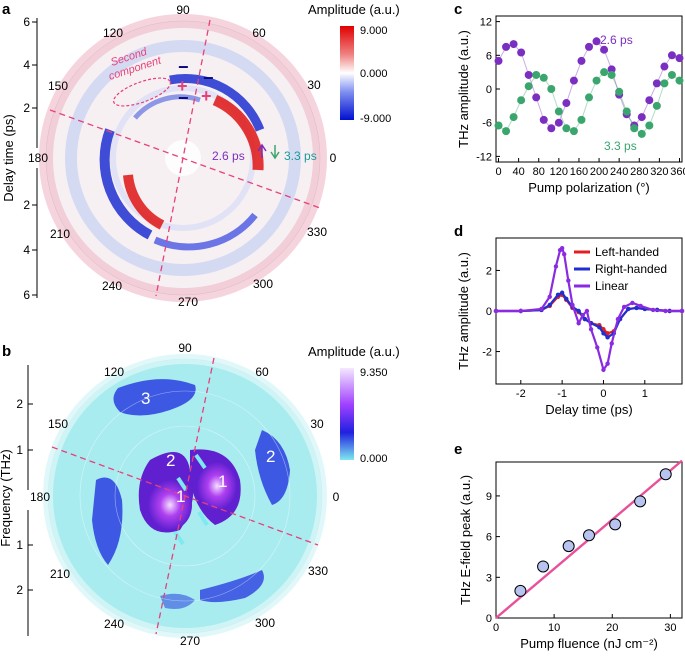  What do you see at coordinates (458, 449) in the screenshot?
I see `panel-label-e: e` at bounding box center [458, 449].